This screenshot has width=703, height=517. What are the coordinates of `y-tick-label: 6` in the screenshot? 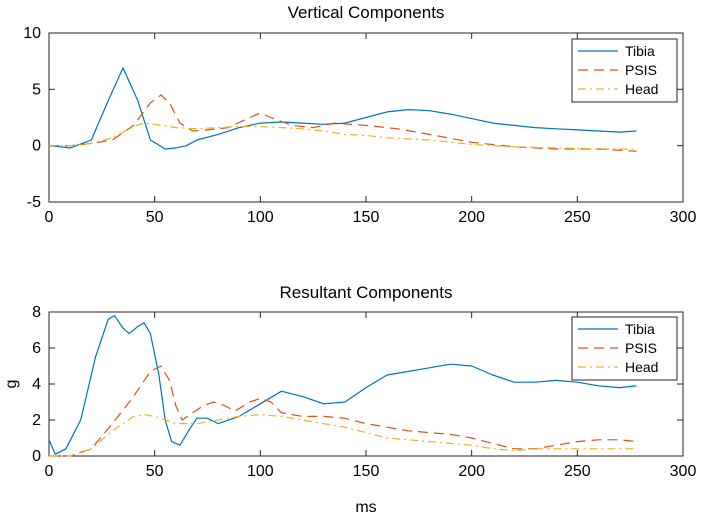 It's located at (36, 348).